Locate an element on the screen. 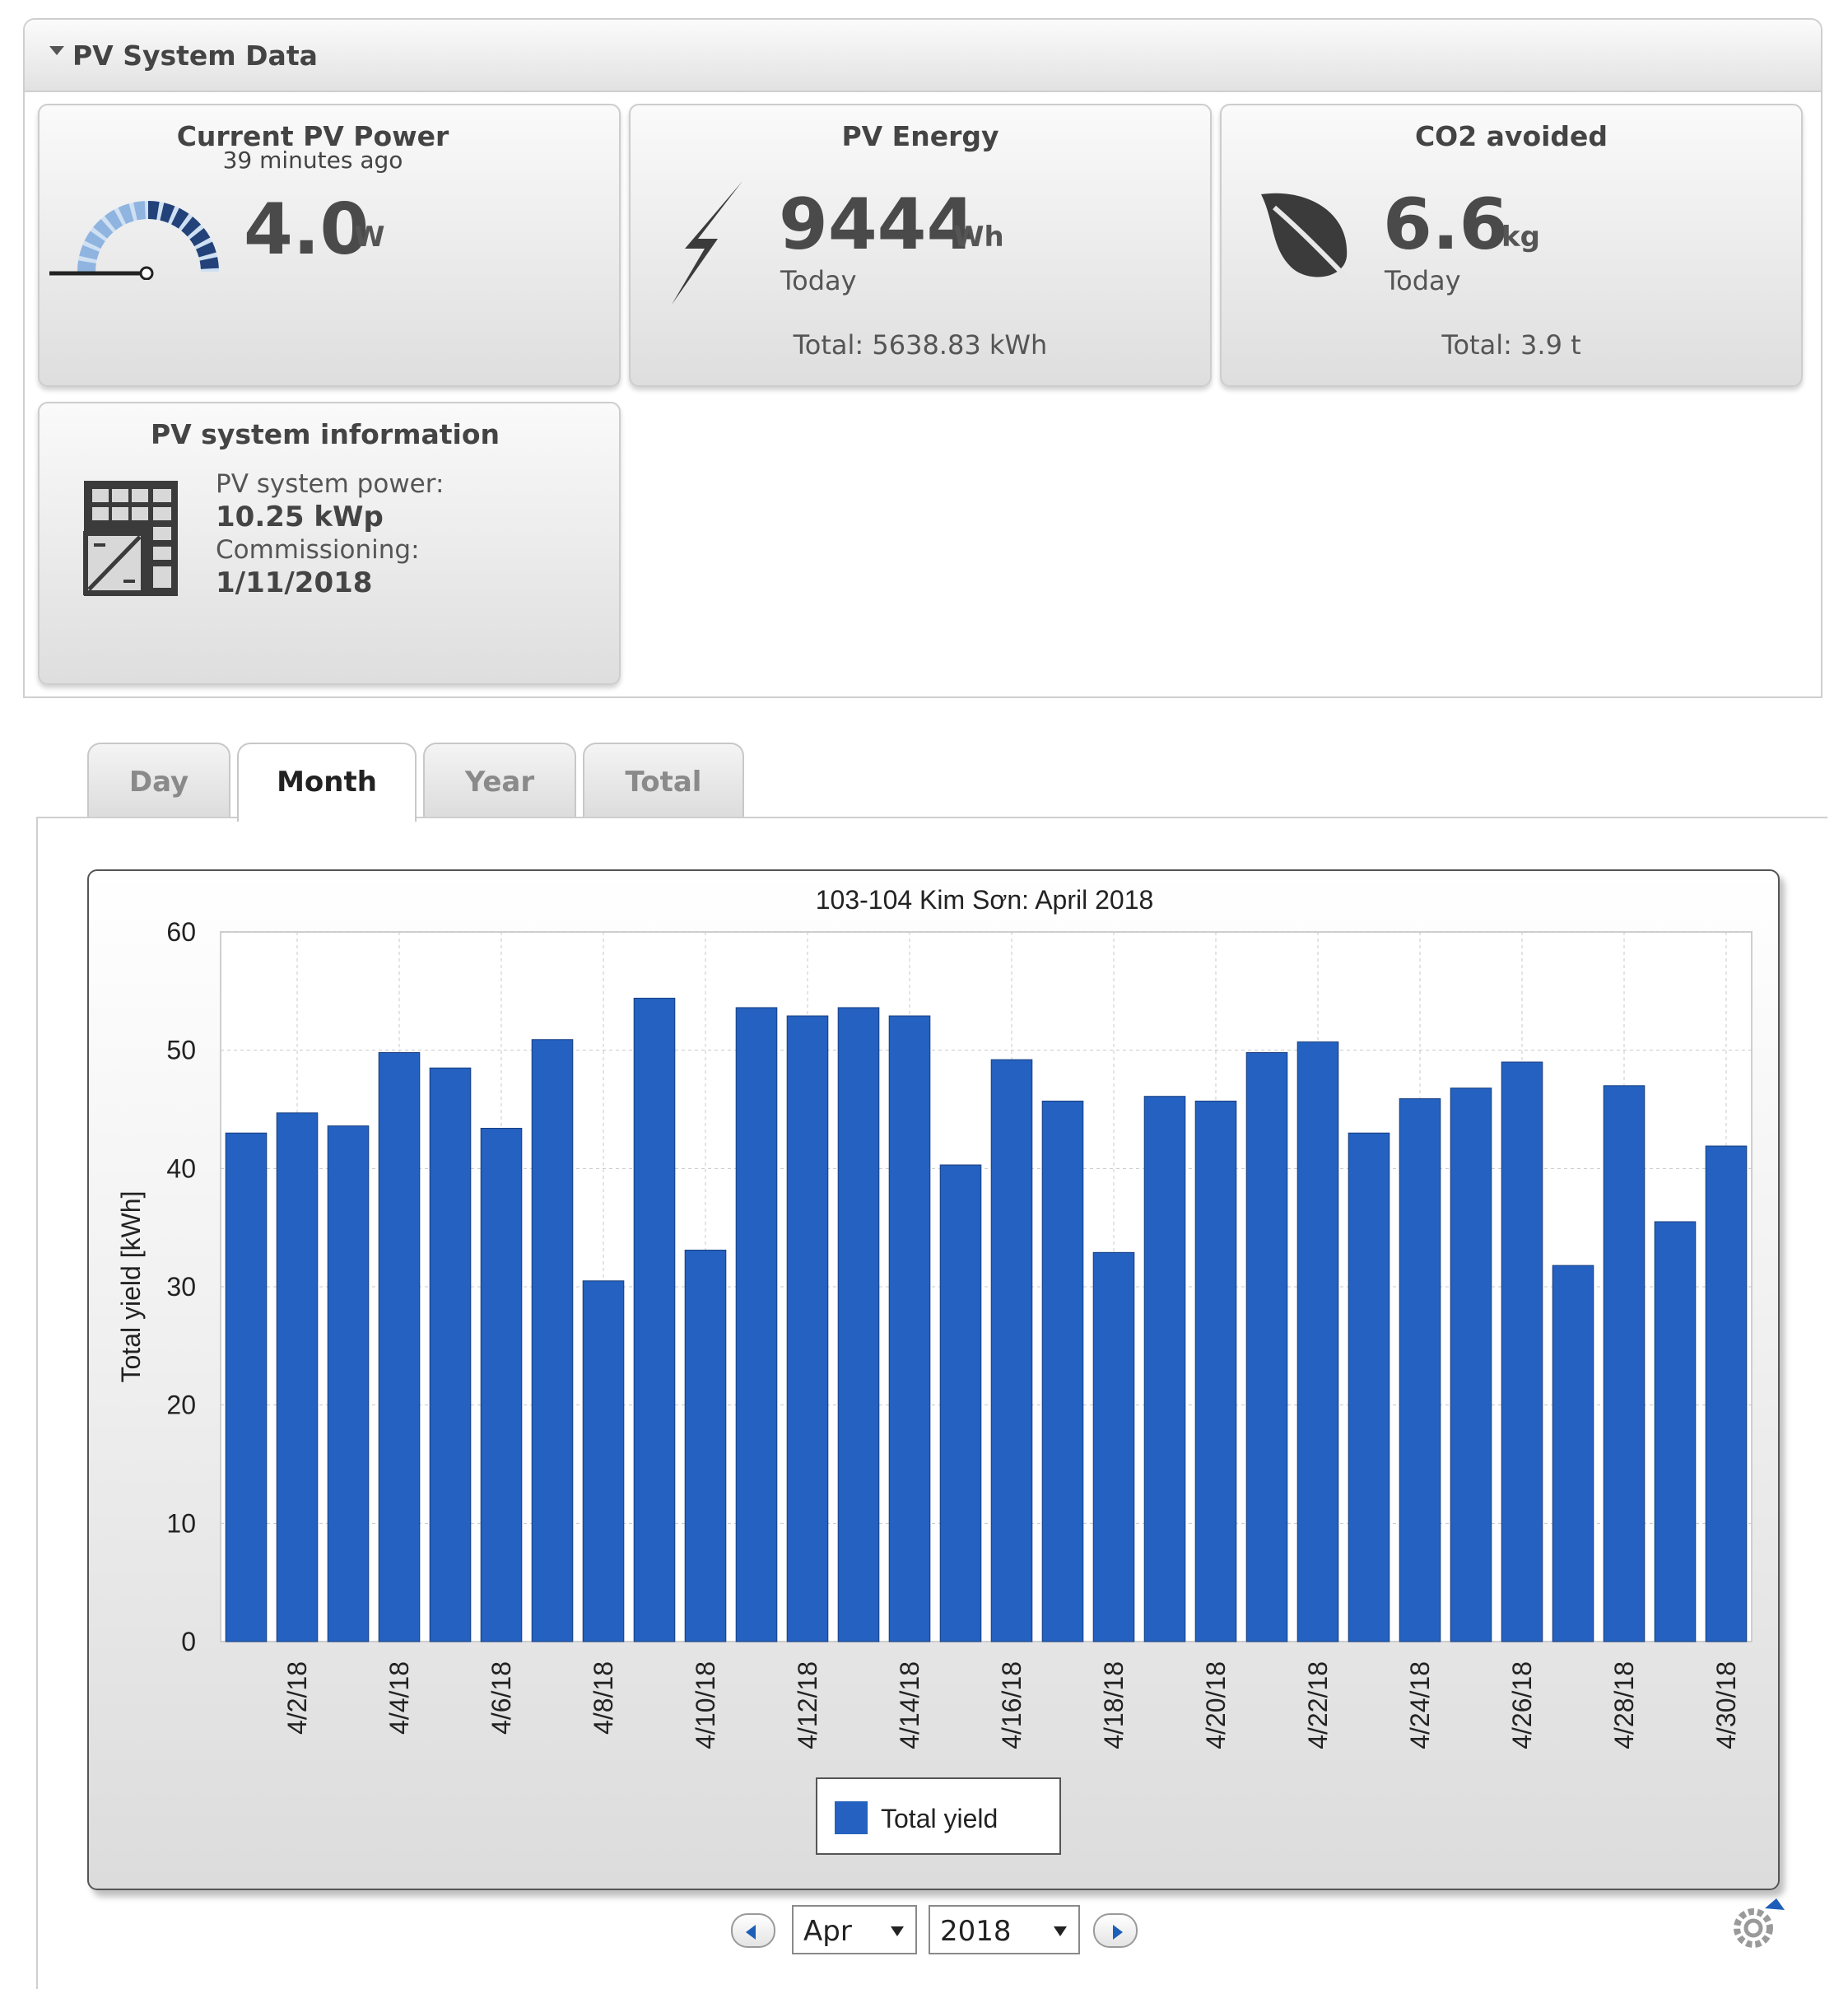  bar-4/30/18 is located at coordinates (1726, 1393).